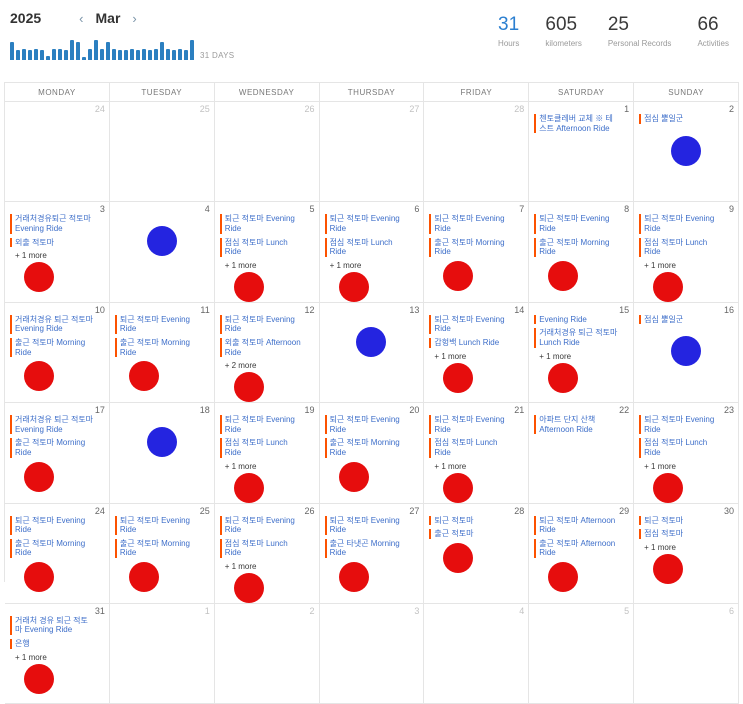 The width and height of the screenshot is (743, 704). What do you see at coordinates (52, 625) in the screenshot?
I see `activity-entry: 거래처 경유 퇴근 적토마 Evening Ride` at bounding box center [52, 625].